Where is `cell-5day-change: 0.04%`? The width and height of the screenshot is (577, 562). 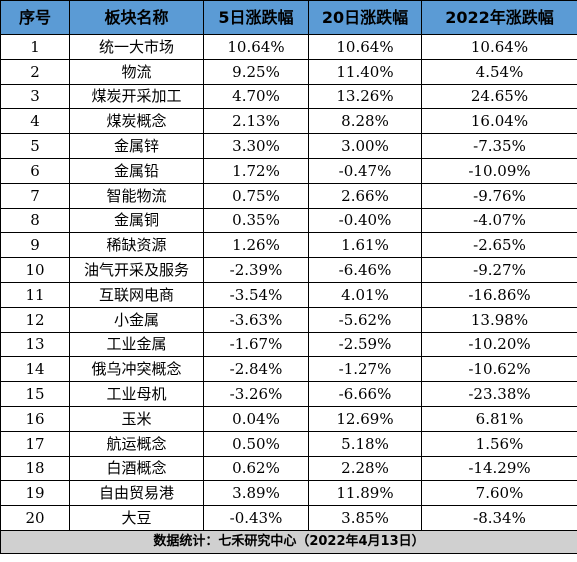
cell-5day-change: 0.04% is located at coordinates (256, 418).